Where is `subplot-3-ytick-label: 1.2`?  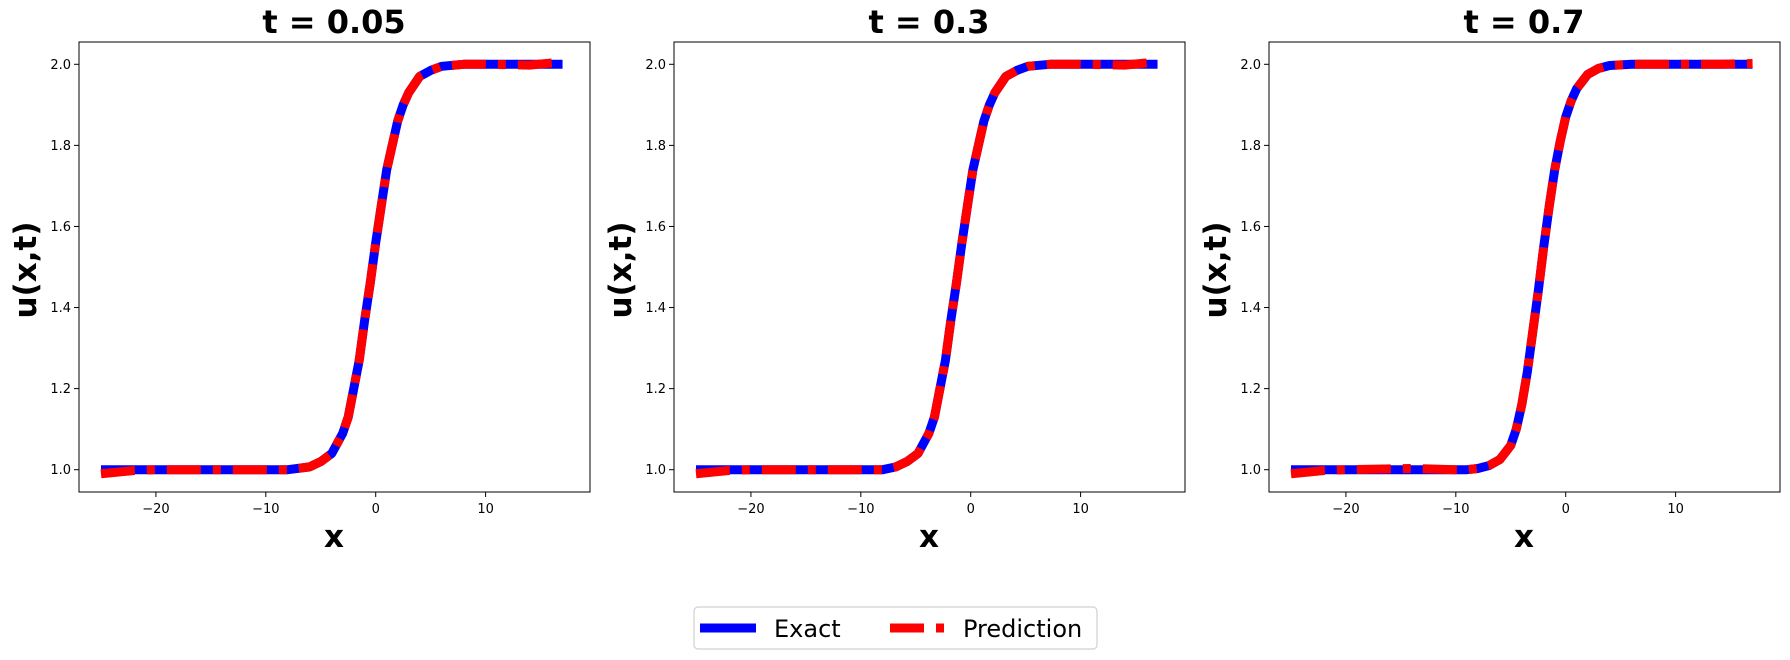 subplot-3-ytick-label: 1.2 is located at coordinates (1250, 389).